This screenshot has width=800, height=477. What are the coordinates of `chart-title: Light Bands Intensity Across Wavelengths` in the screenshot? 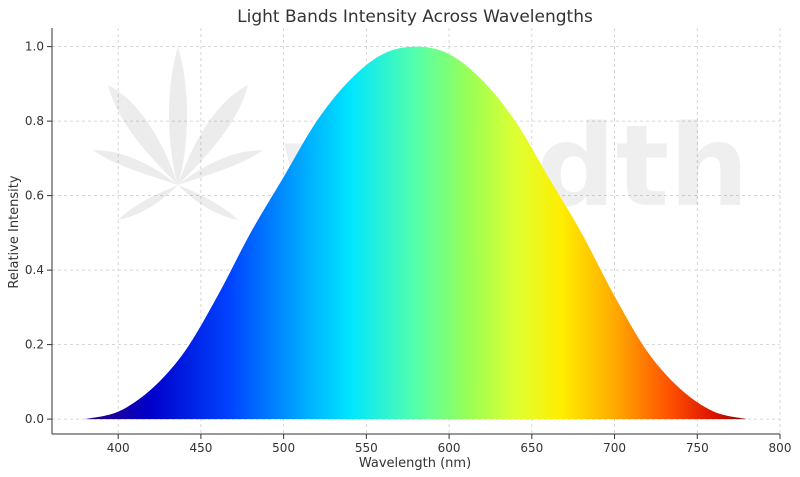 It's located at (415, 17).